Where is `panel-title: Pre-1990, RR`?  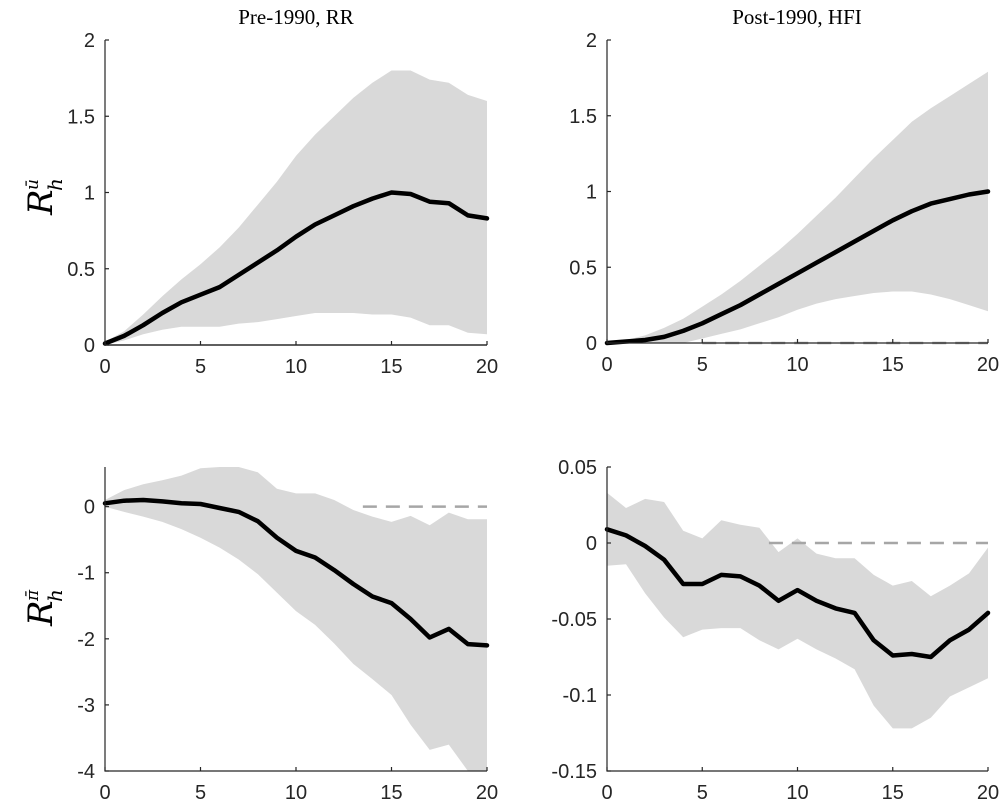
panel-title: Pre-1990, RR is located at coordinates (296, 17).